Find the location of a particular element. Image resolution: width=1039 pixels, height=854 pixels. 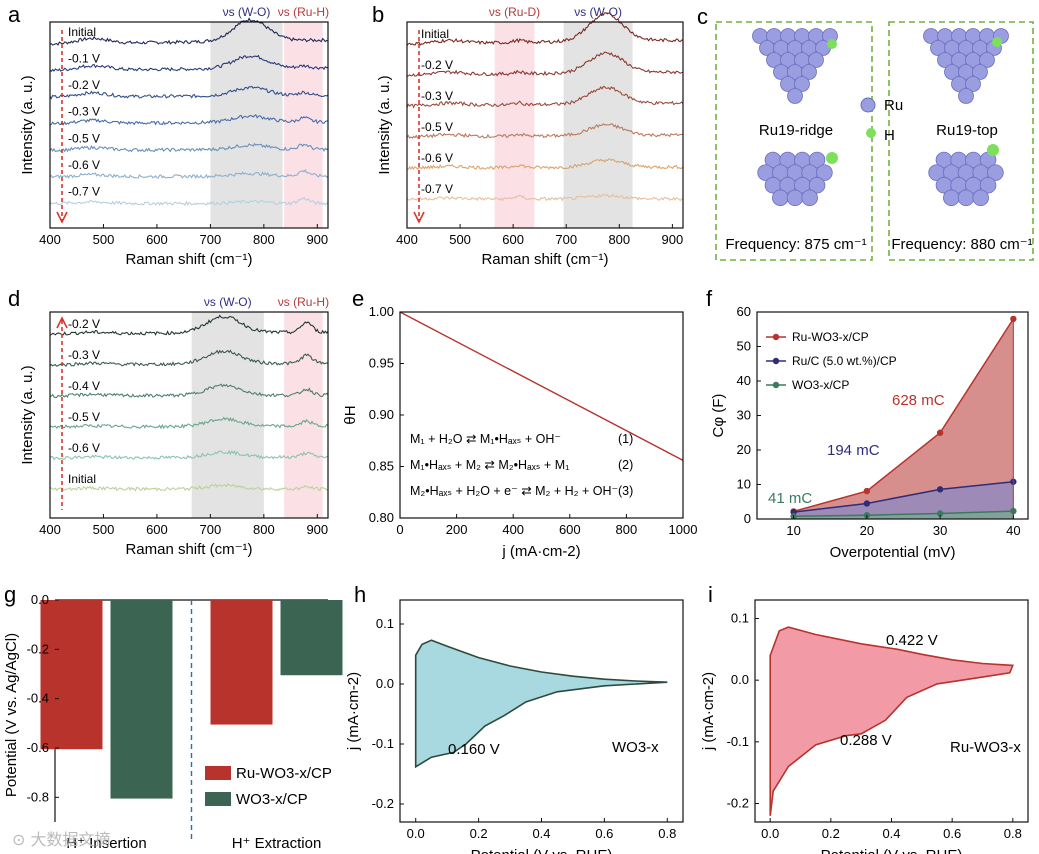

tick-label: 700 is located at coordinates (211, 529).